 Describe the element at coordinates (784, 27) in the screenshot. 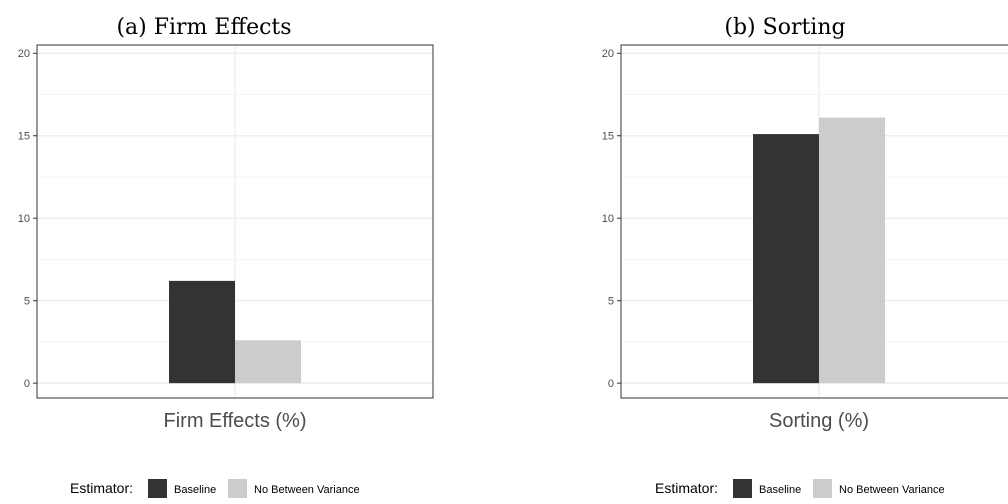

I see `chart-title: (b) Sorting` at that location.